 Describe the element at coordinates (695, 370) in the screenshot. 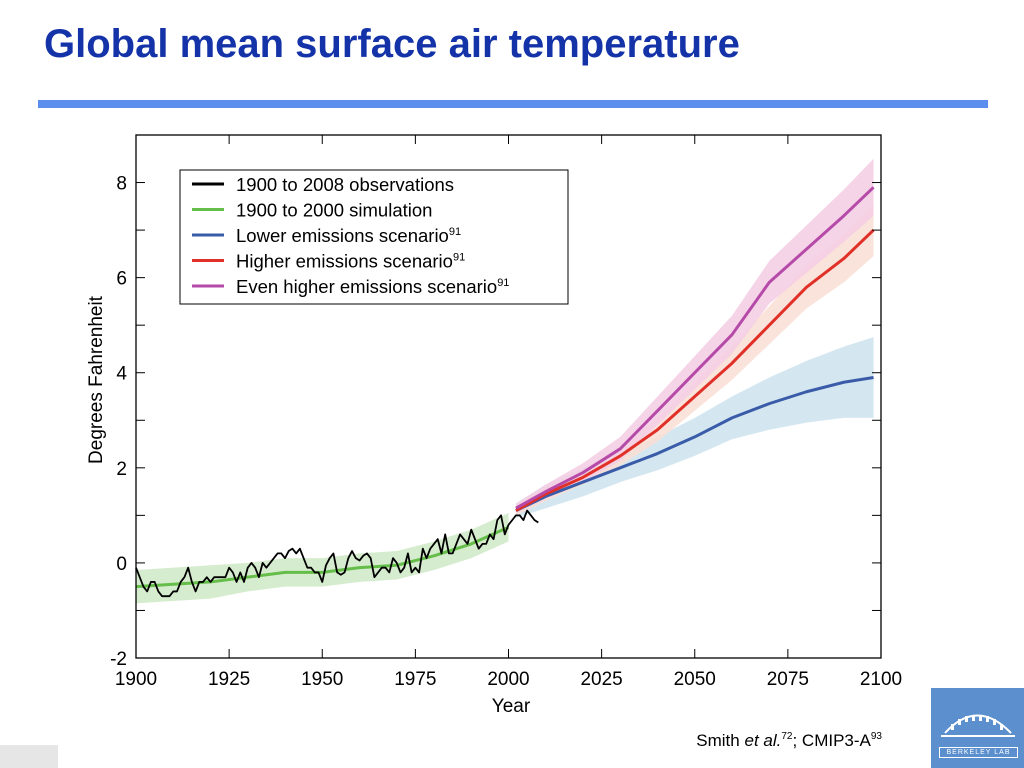

I see `line-higher-emissions-scenario` at that location.